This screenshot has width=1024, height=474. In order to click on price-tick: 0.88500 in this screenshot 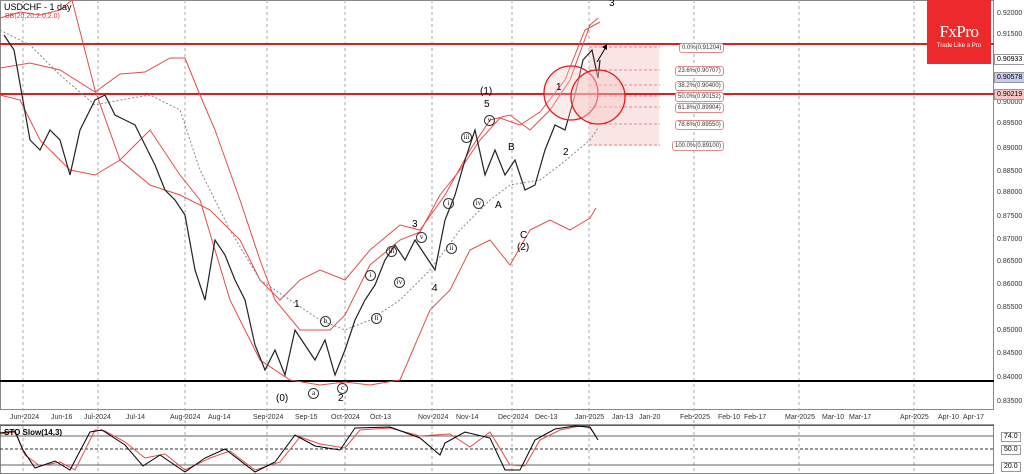, I will do `click(1010, 171)`.